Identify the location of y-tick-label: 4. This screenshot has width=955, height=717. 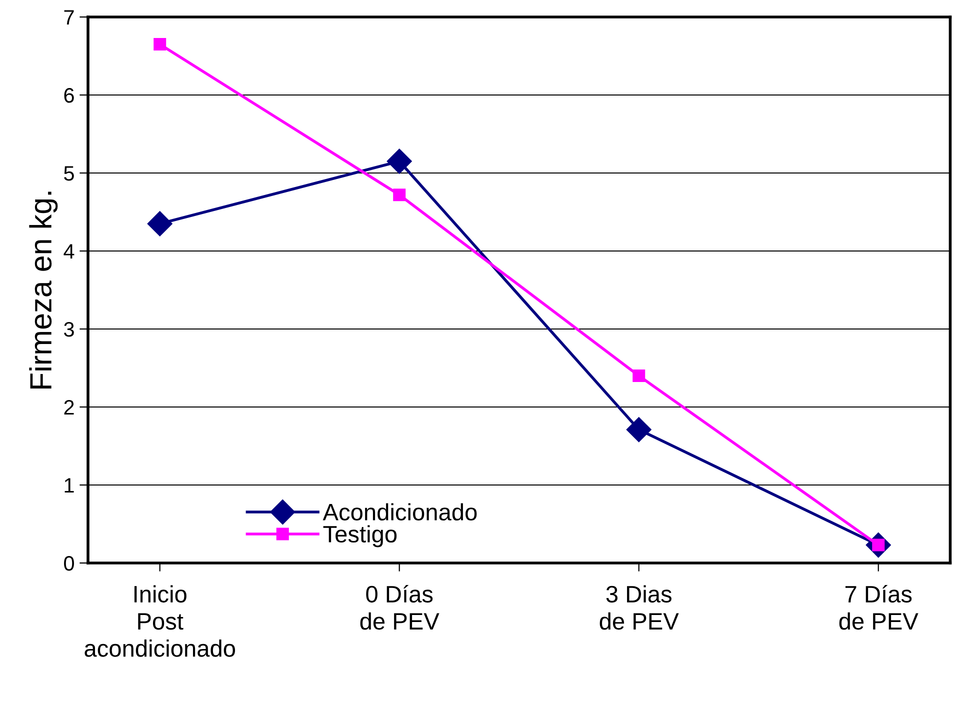
(69, 251).